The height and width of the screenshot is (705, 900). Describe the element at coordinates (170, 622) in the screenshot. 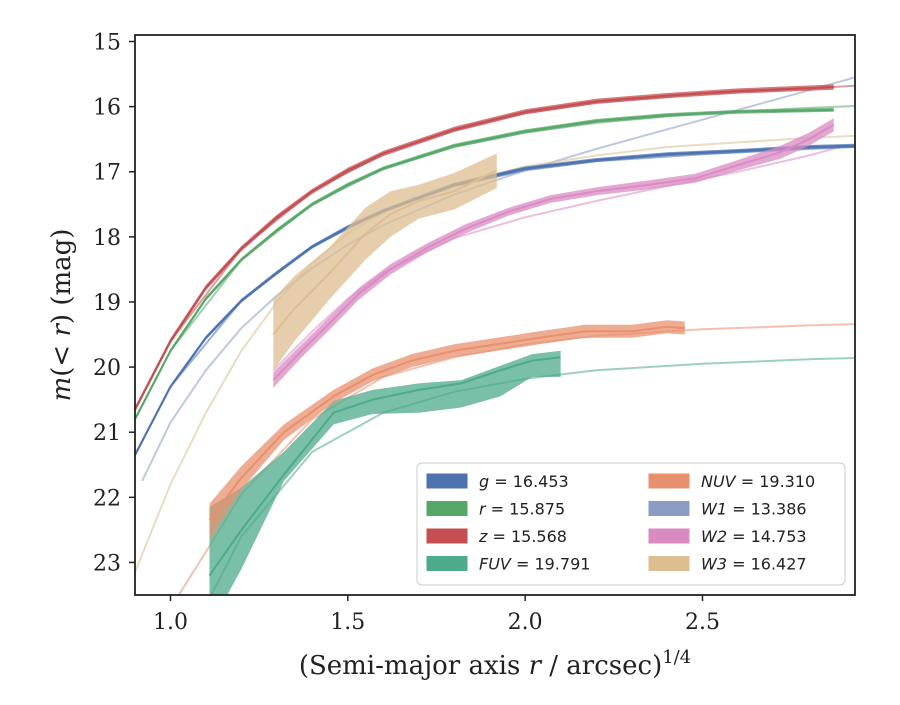

I see `x-tick-label: 1.0` at that location.